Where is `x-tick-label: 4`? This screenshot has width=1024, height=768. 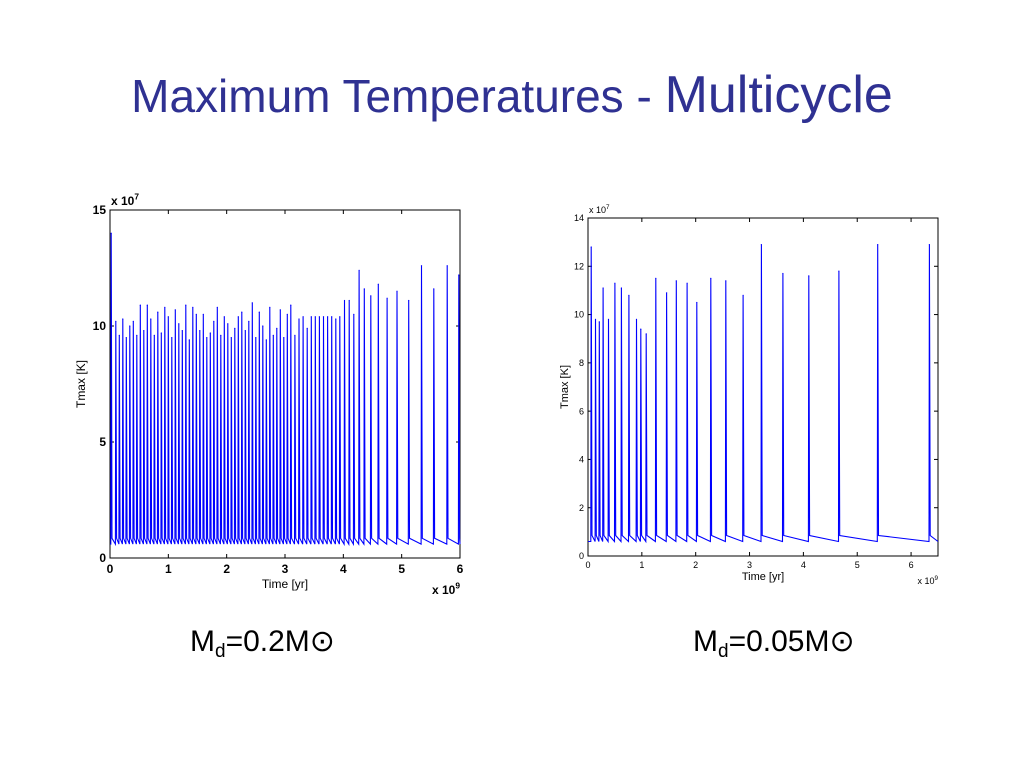
x-tick-label: 4 is located at coordinates (343, 569).